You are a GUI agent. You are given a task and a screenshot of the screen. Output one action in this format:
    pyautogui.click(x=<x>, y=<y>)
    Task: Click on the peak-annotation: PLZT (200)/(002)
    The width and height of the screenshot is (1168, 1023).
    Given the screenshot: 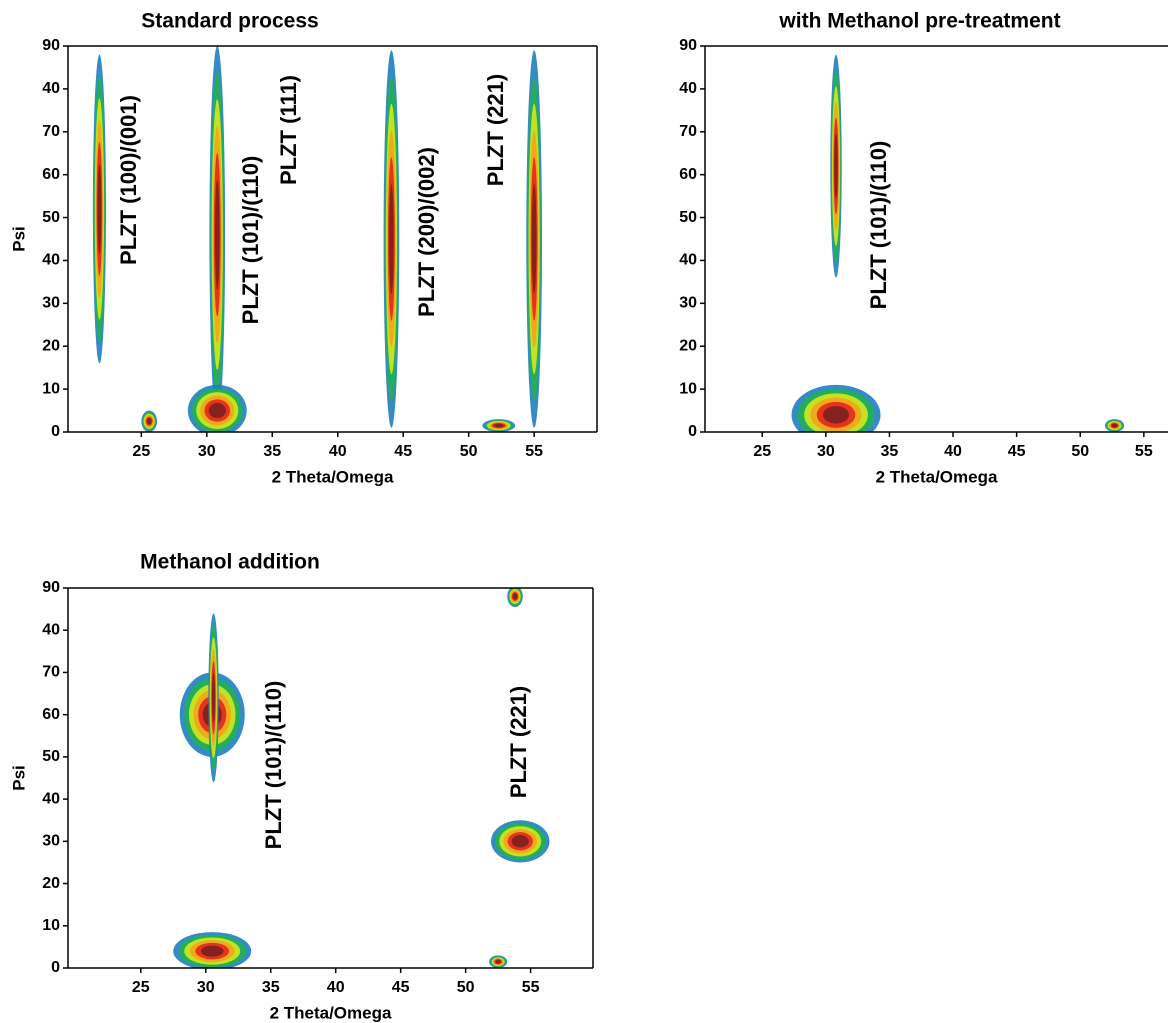 What is the action you would take?
    pyautogui.click(x=426, y=232)
    